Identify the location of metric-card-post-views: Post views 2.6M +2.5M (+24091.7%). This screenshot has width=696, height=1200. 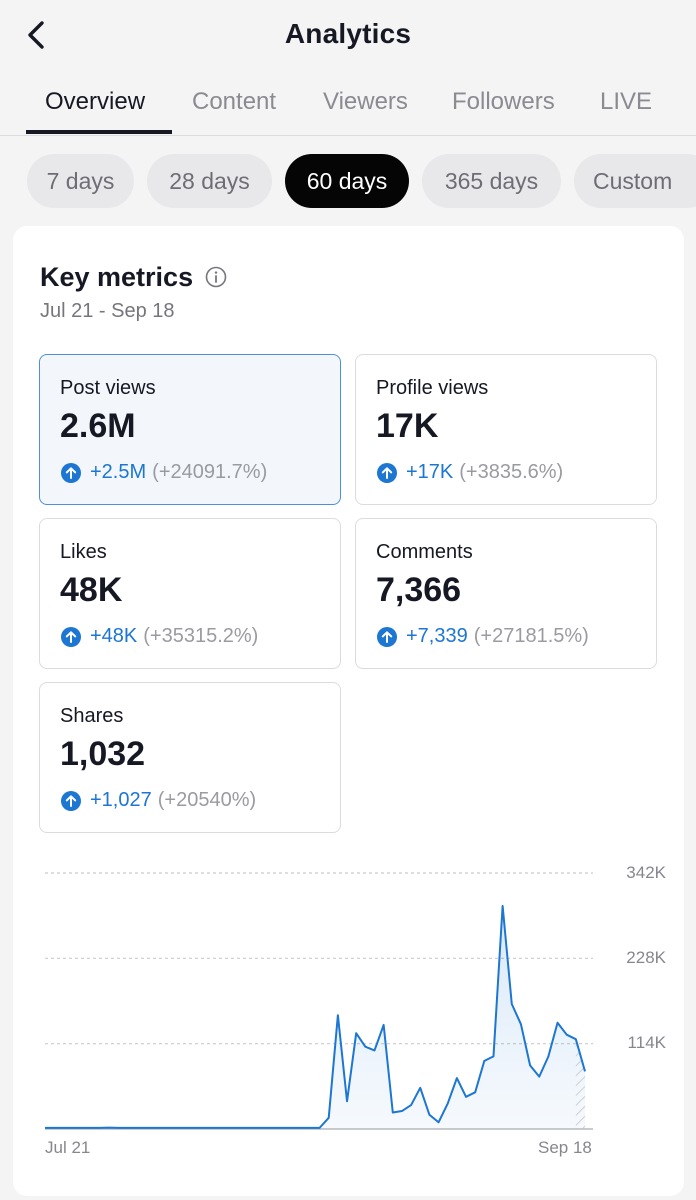
(190, 429).